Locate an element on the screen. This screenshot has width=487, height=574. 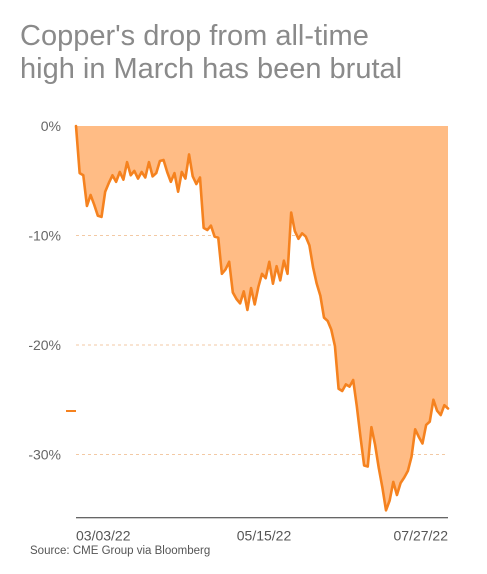
y-axis-ticks: 0% -10% -20% -30% is located at coordinates (44, 290).